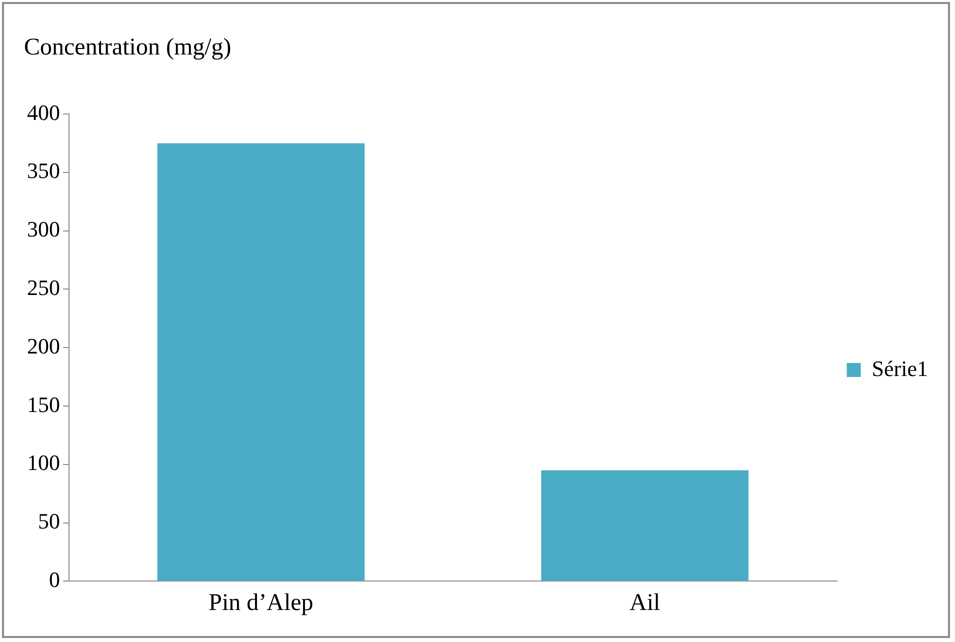 The height and width of the screenshot is (642, 955). I want to click on y-tick-label: 300, so click(43, 229).